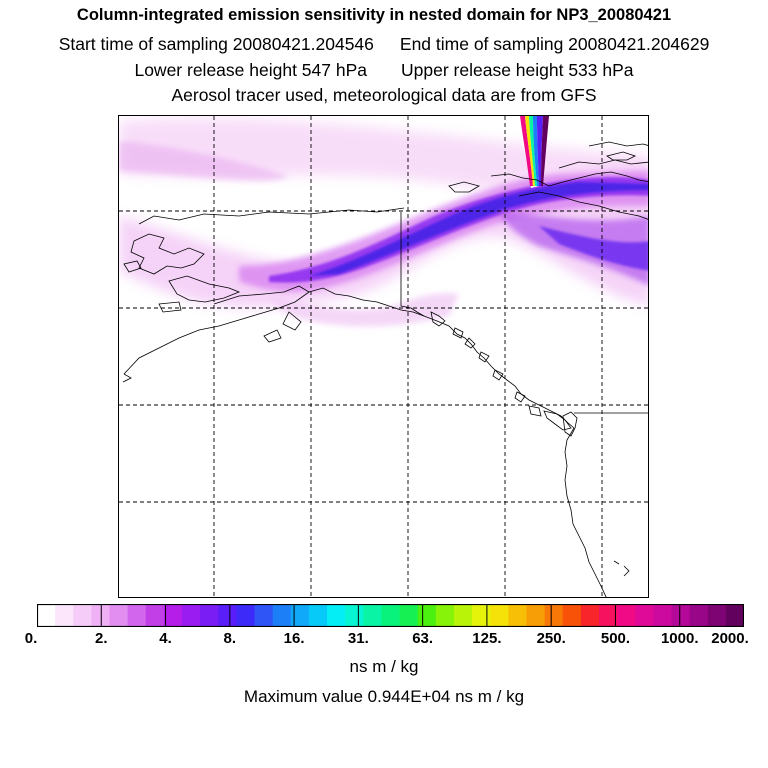  Describe the element at coordinates (31, 638) in the screenshot. I see `colorbar-tick-label: 0.` at that location.